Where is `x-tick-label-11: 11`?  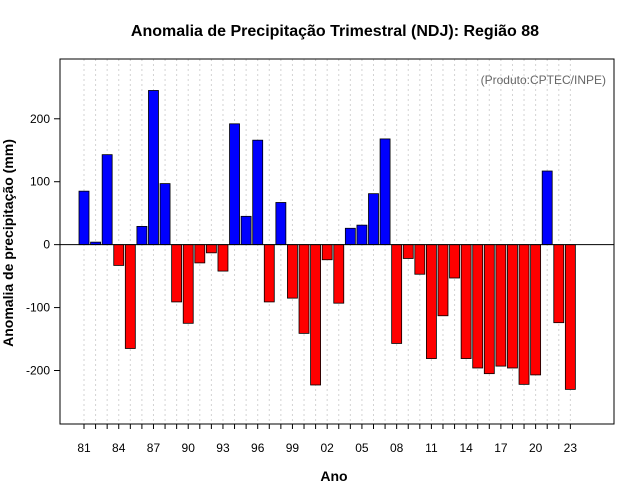 x-tick-label-11: 11 is located at coordinates (431, 448).